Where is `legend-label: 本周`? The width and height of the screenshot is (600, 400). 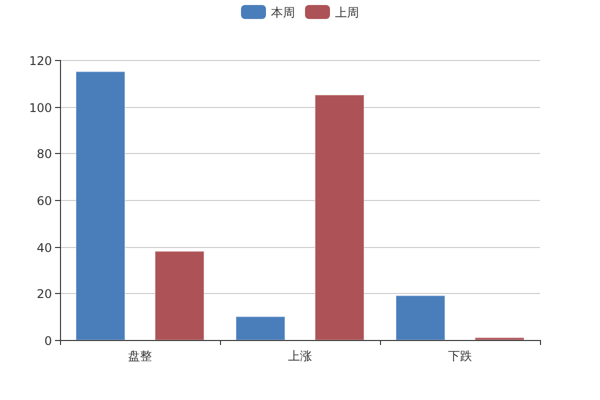
legend-label: 本周 is located at coordinates (283, 13).